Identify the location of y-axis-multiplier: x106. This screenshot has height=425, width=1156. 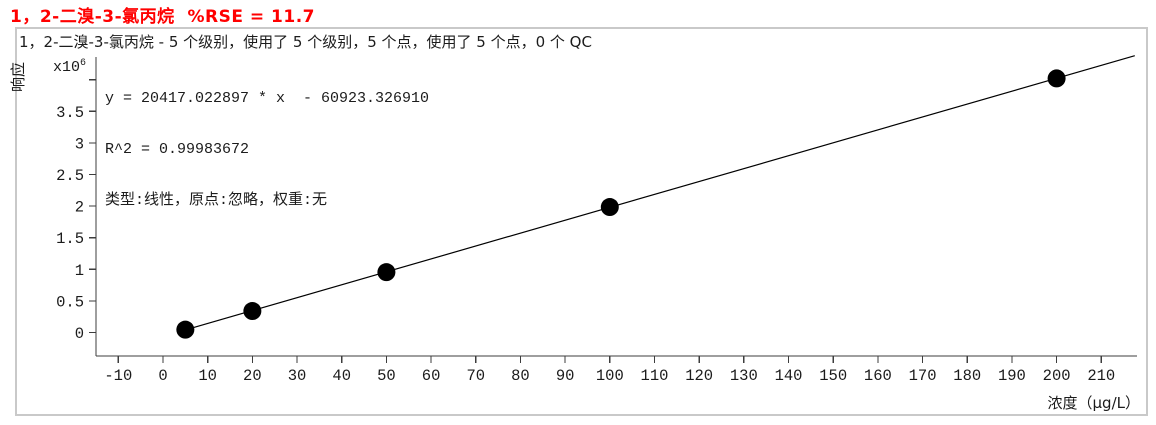
(60, 67).